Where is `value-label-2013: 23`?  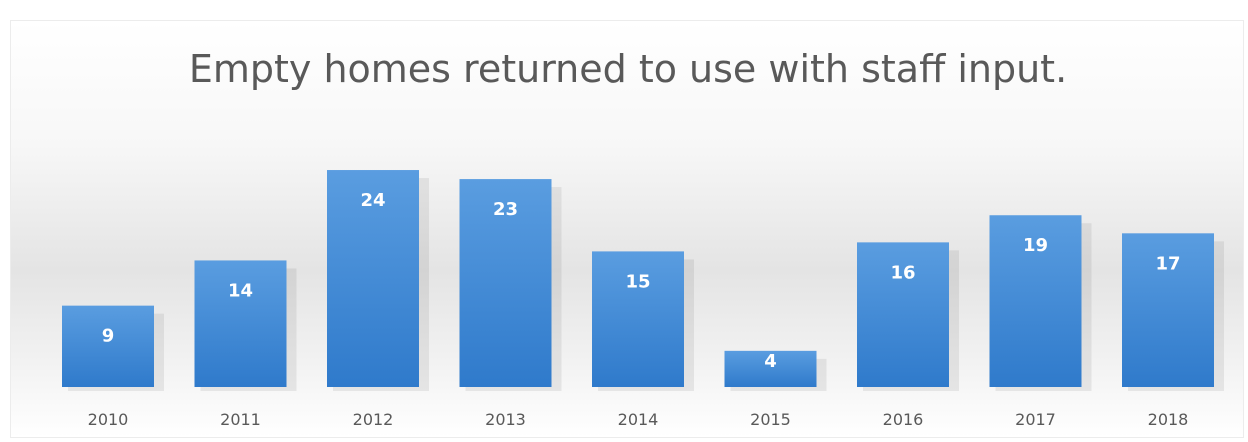 value-label-2013: 23 is located at coordinates (505, 209).